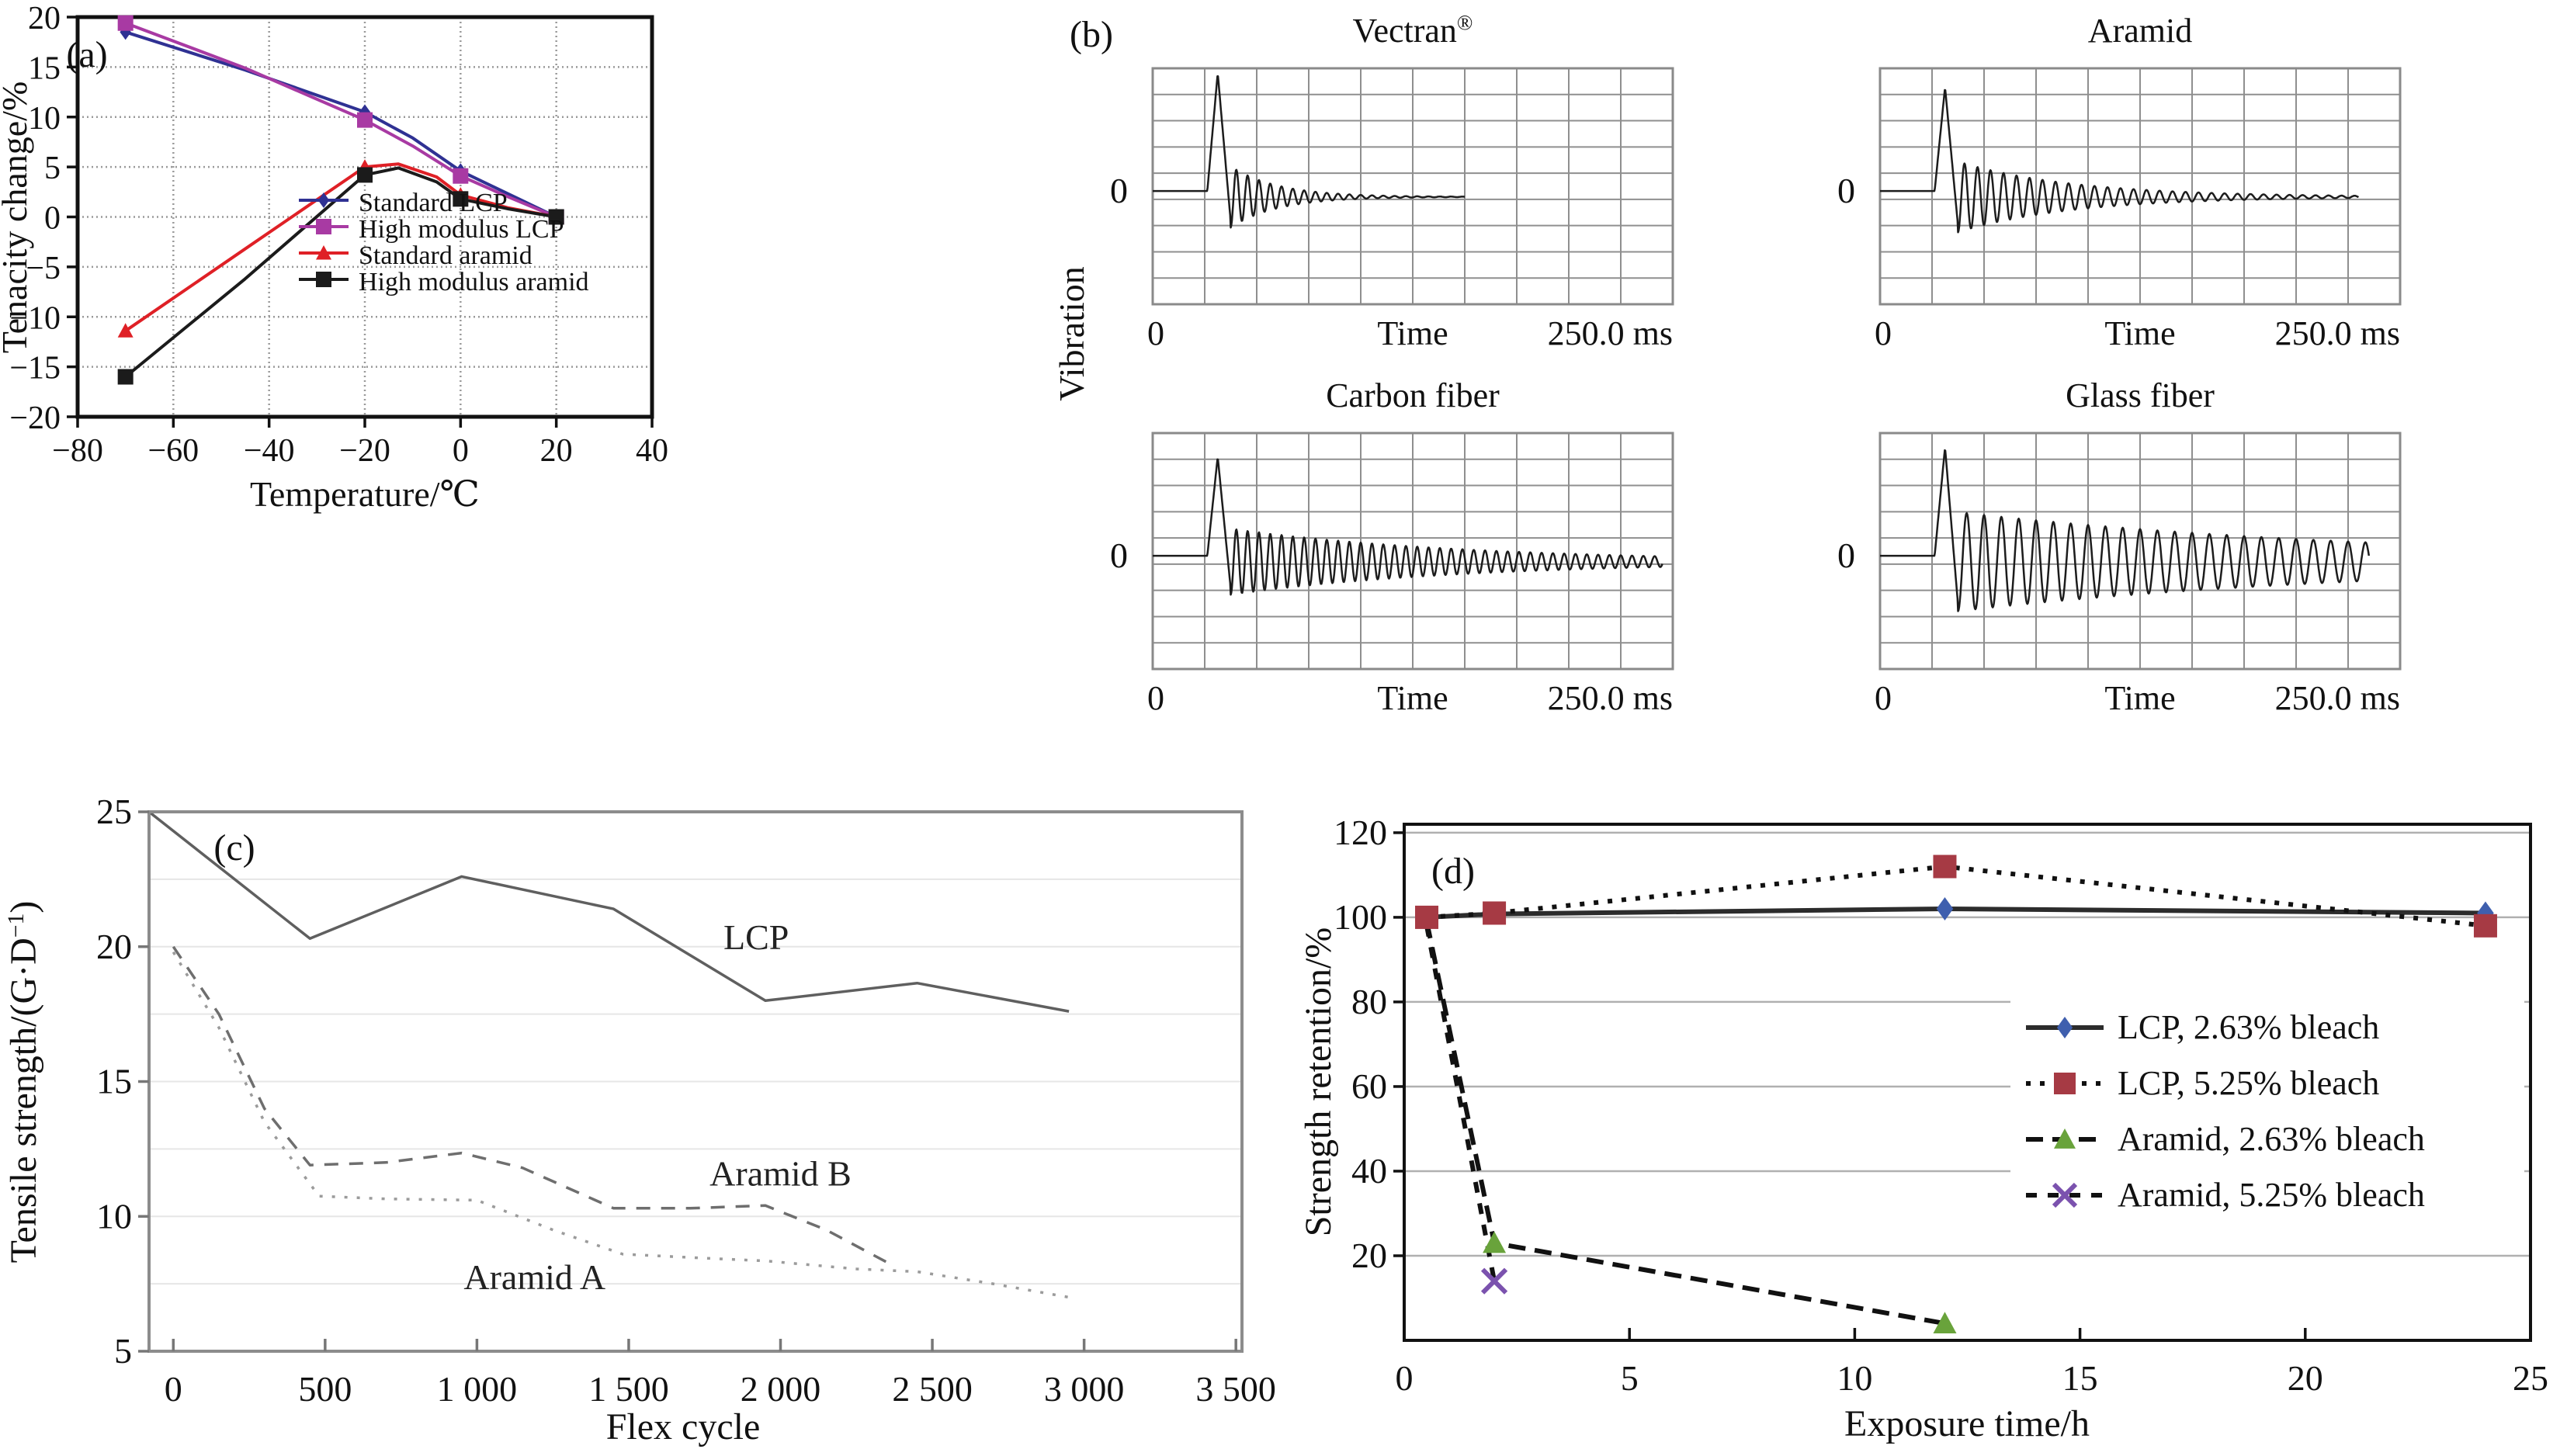 This screenshot has height=1456, width=2567. Describe the element at coordinates (1413, 31) in the screenshot. I see `subplot-title: Vectran®` at that location.